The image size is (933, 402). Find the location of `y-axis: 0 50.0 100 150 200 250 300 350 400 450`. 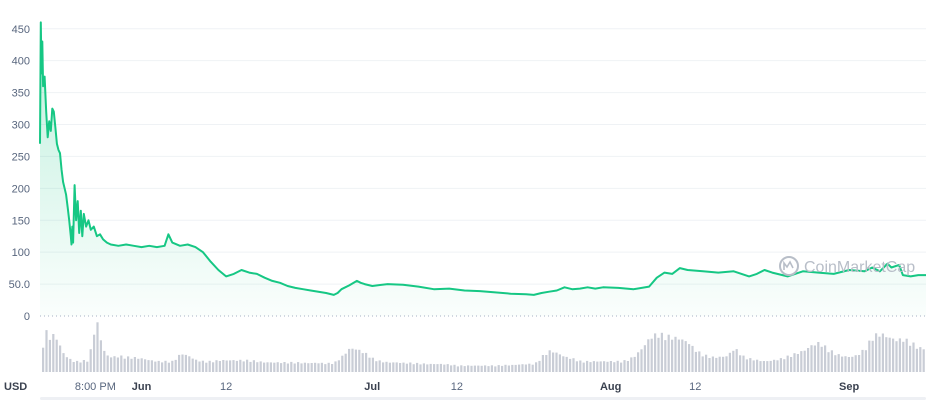

y-axis: 0 50.0 100 150 200 250 300 350 400 450 is located at coordinates (19, 173).